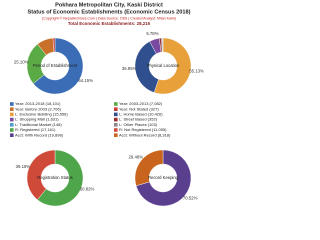 This screenshot has width=320, height=240. What do you see at coordinates (21, 62) in the screenshot?
I see `value-label: 25.10%` at bounding box center [21, 62].